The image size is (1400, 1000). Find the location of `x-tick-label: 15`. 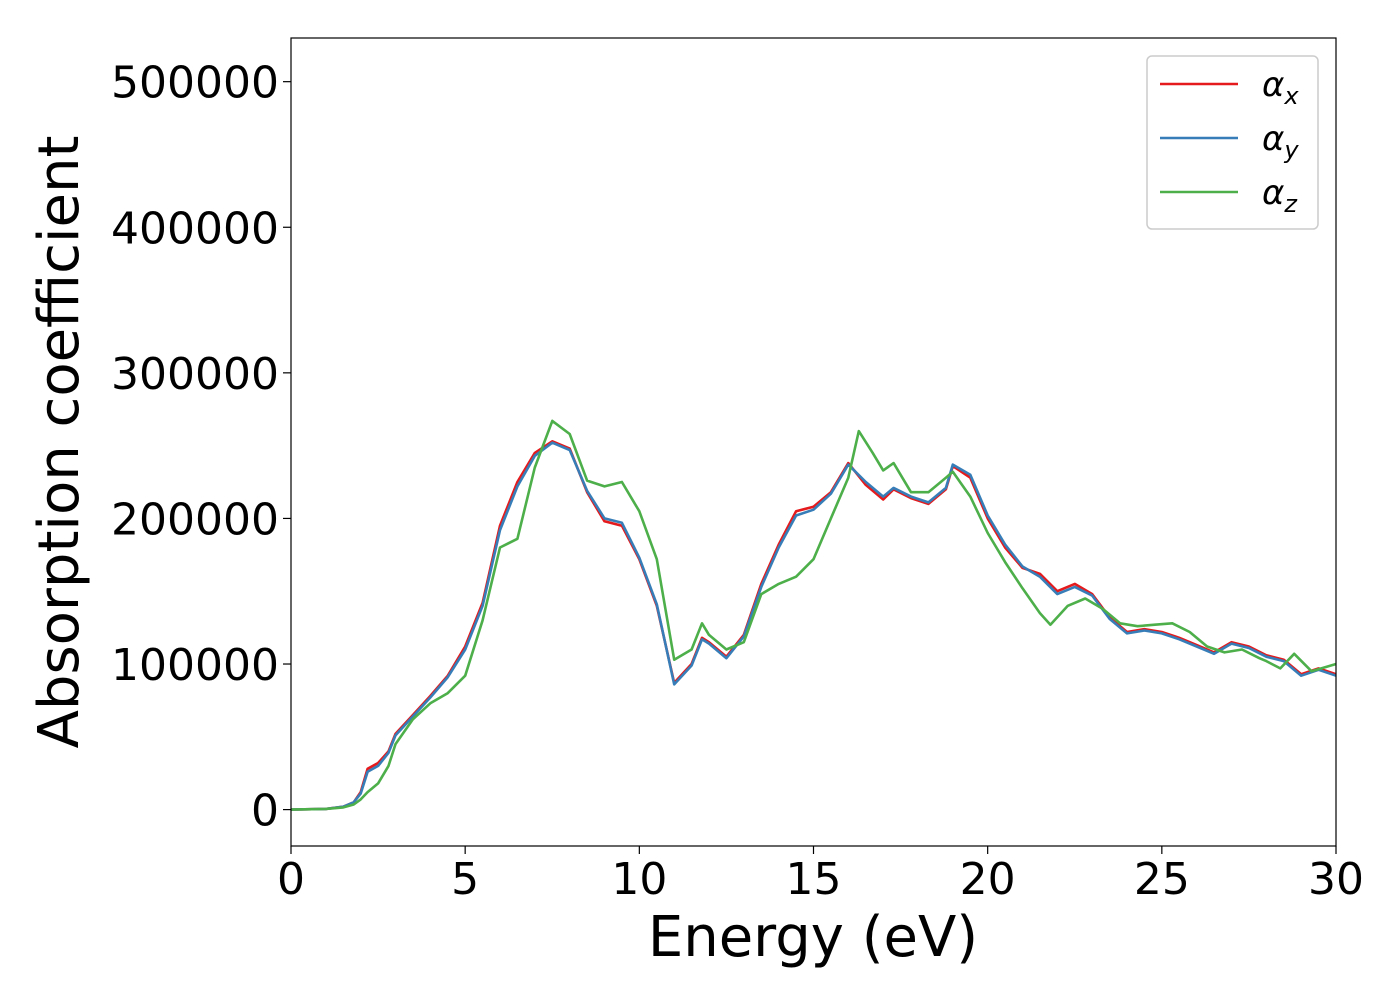

x-tick-label: 15 is located at coordinates (814, 879).